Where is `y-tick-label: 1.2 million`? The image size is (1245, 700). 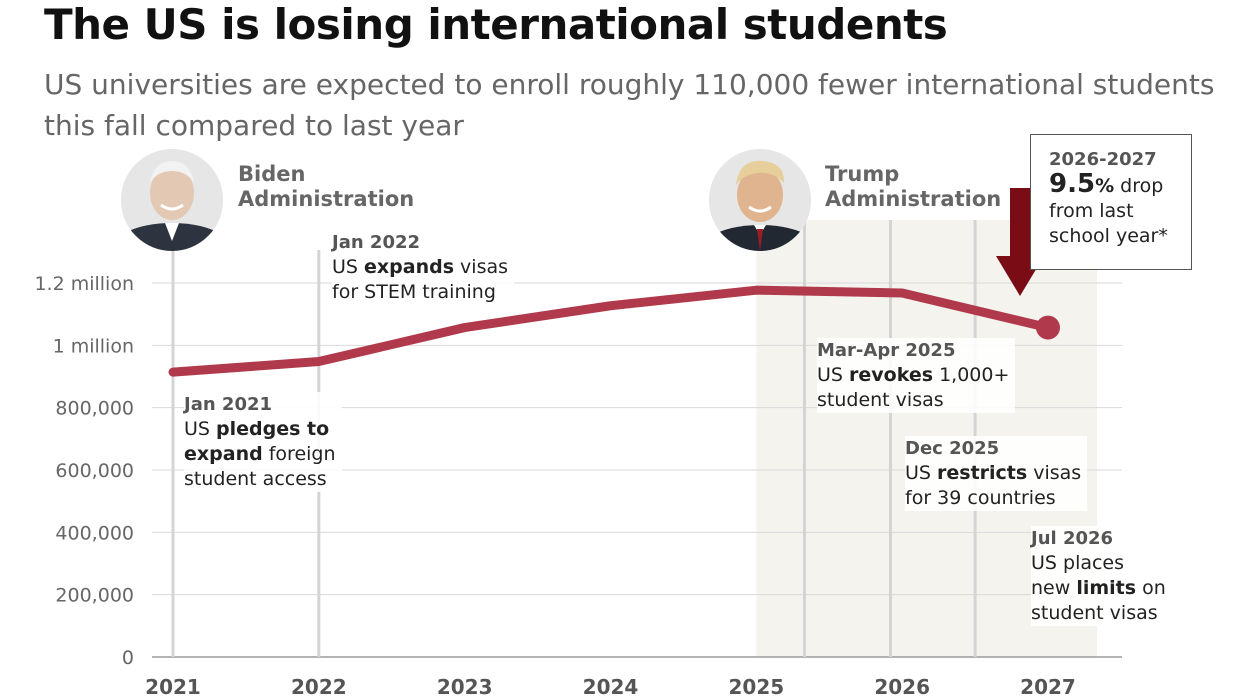 y-tick-label: 1.2 million is located at coordinates (84, 284).